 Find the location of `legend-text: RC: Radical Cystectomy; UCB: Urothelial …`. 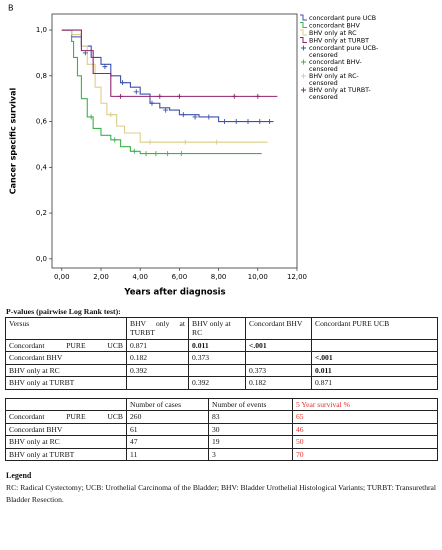

legend-text: RC: Radical Cystectomy; UCB: Urothelial … is located at coordinates (221, 493).